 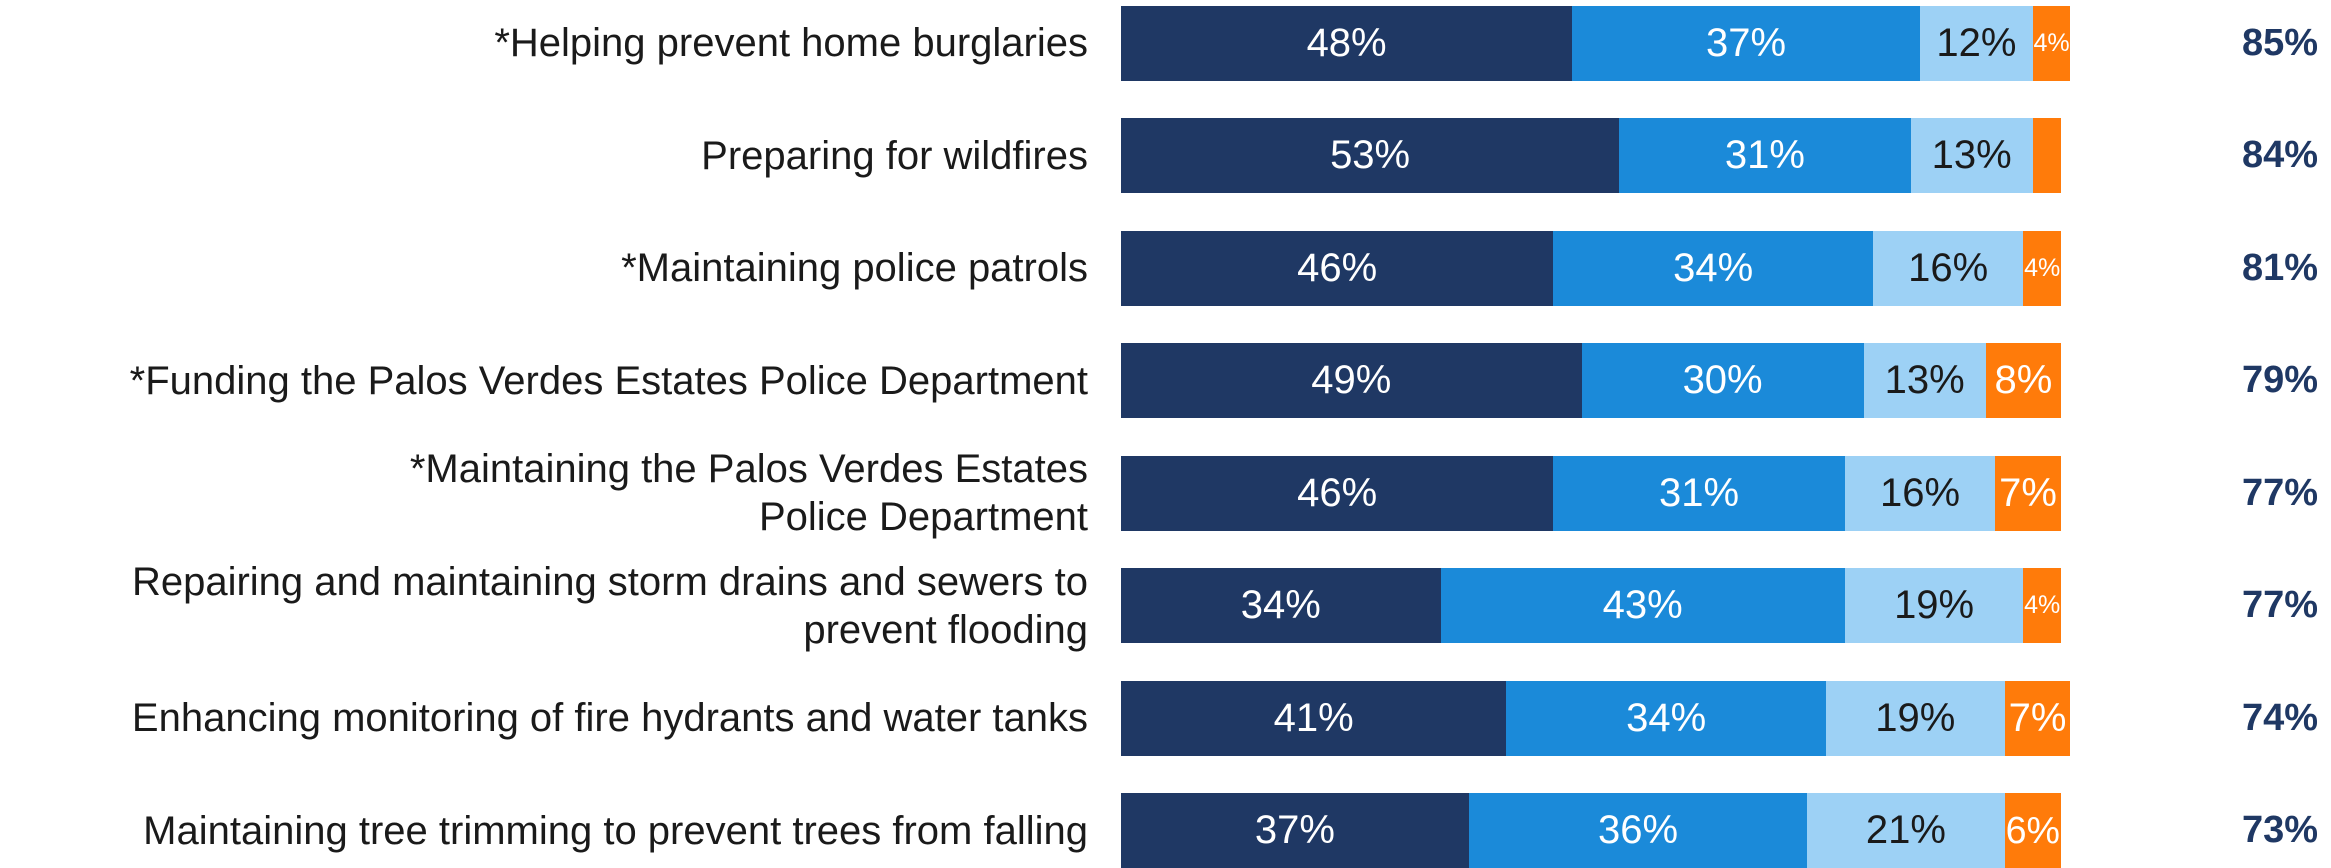 I want to click on data-label: 53%, so click(x=1370, y=155).